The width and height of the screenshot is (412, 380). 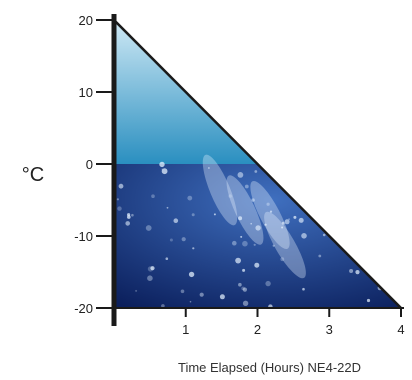 I want to click on y-tick-label: -10, so click(x=83, y=236).